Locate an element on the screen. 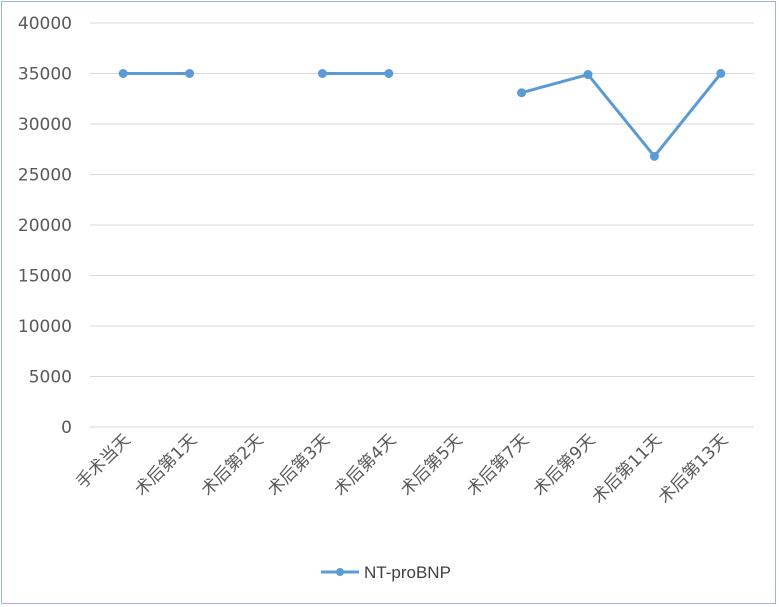 The width and height of the screenshot is (779, 607). x-tick-label: 术后第13天 is located at coordinates (694, 469).